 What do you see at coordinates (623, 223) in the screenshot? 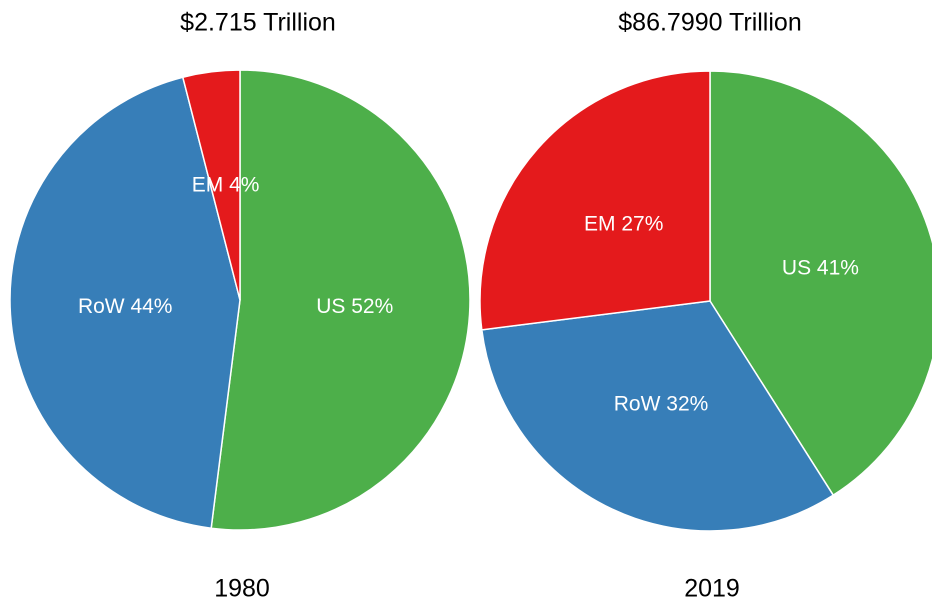
I see `slice-label: EM 27%` at bounding box center [623, 223].